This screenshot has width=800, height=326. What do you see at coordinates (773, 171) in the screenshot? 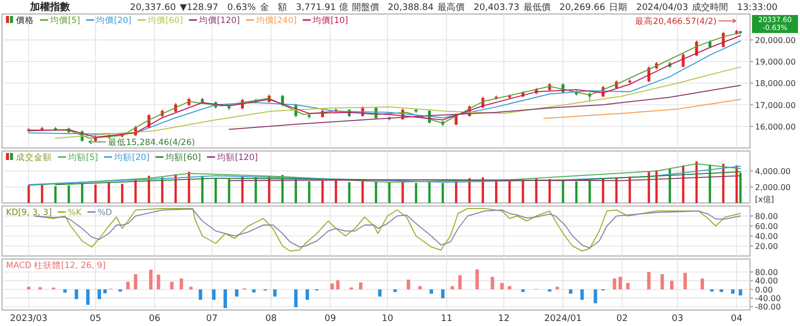
I see `y-tick-label: 4,000.00` at bounding box center [773, 171].